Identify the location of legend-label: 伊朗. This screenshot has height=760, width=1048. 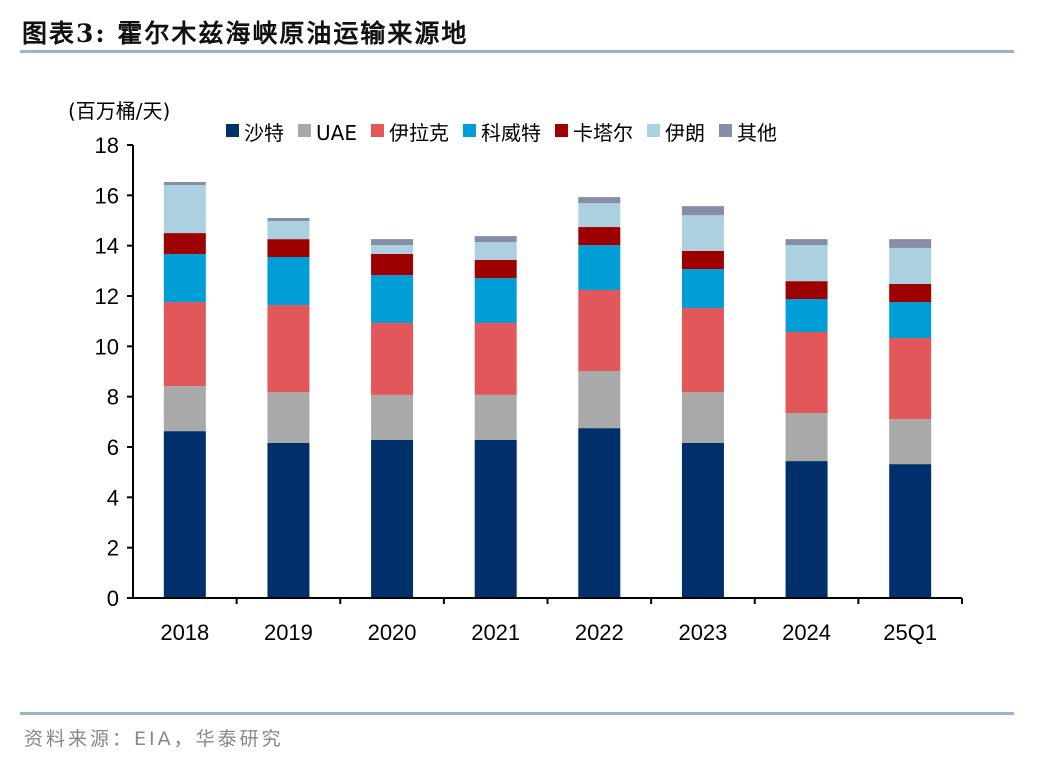
(685, 133).